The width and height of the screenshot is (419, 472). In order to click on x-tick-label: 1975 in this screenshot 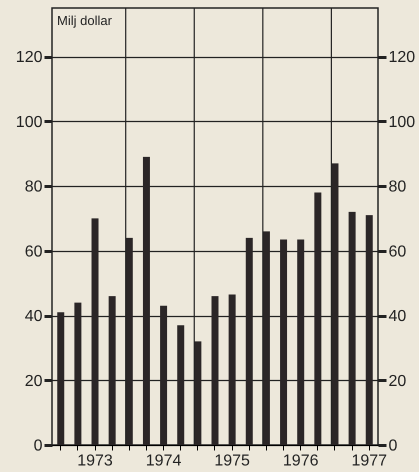, I will do `click(232, 461)`.